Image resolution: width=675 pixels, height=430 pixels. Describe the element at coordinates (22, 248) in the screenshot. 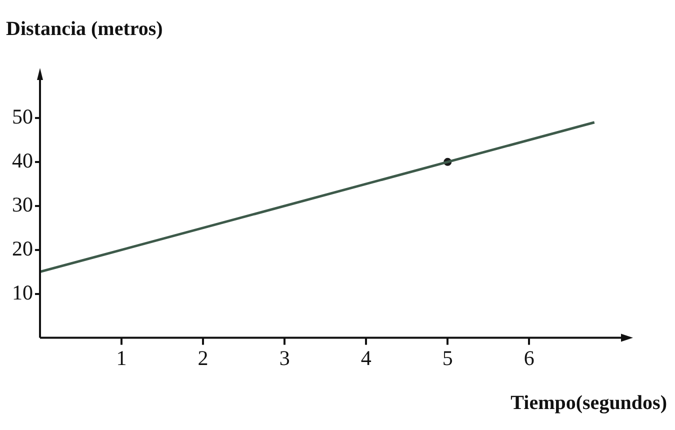

I see `y-tick-label: 20` at that location.